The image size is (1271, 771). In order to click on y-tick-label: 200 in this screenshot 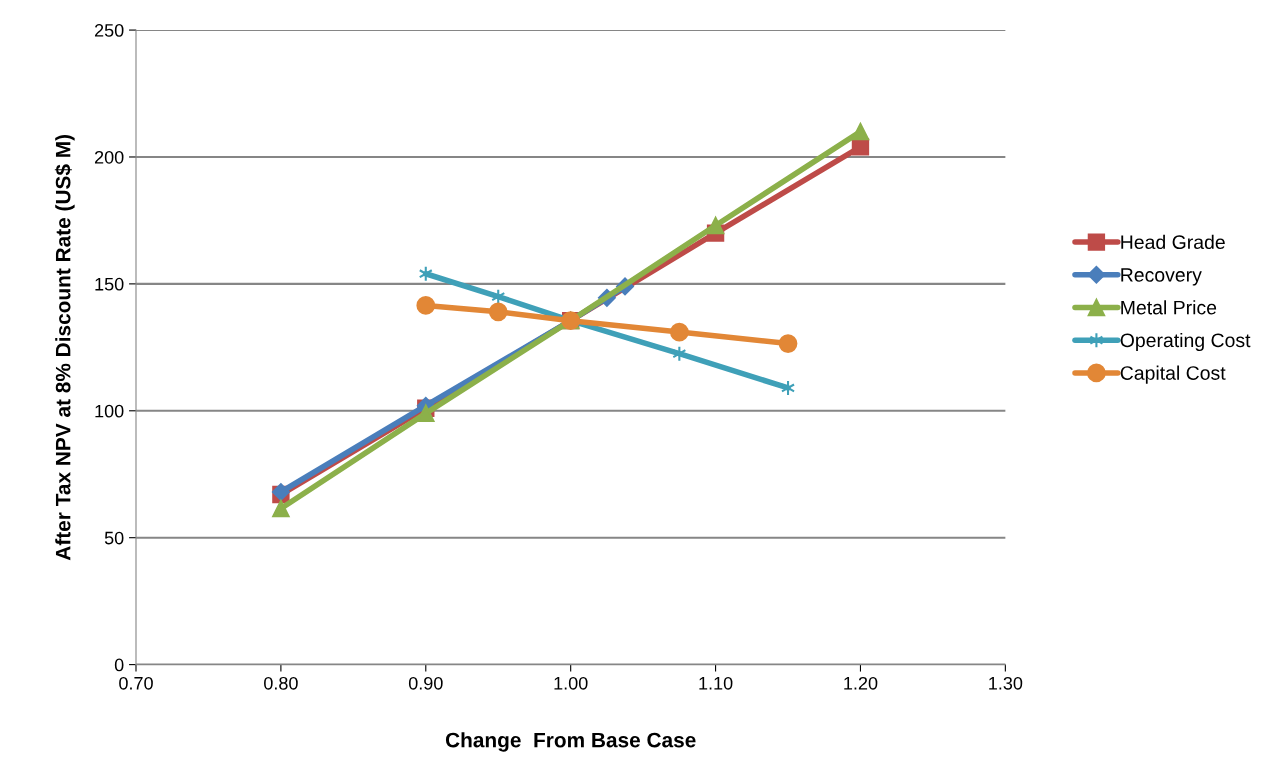, I will do `click(109, 157)`.